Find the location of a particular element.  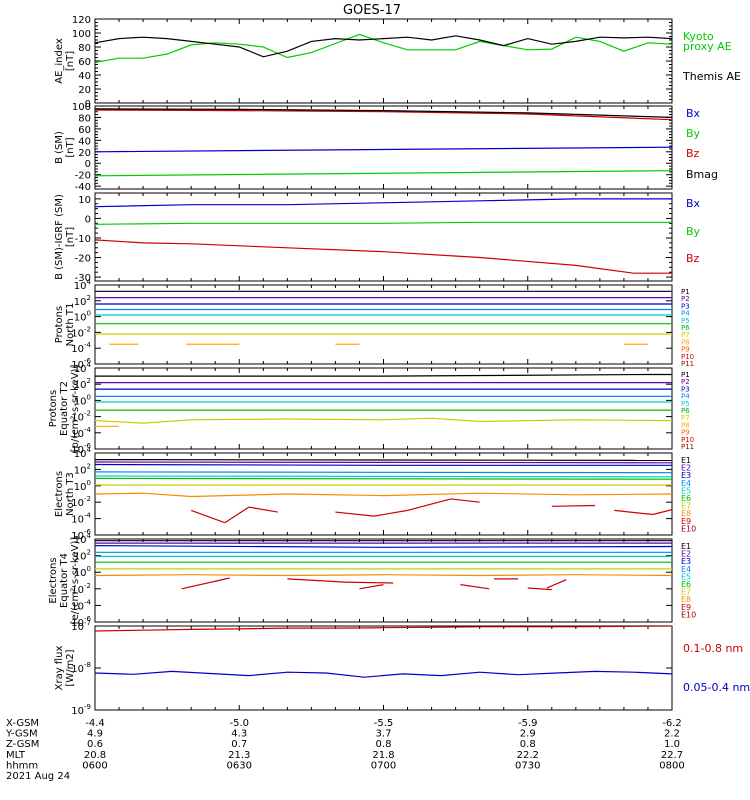

y-axis-label: B (SM) is located at coordinates (59, 147).